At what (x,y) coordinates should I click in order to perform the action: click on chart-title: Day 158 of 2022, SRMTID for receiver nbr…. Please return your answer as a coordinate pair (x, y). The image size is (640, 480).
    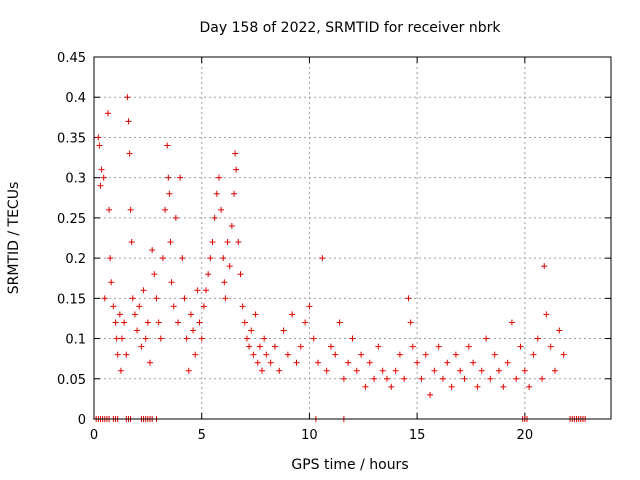
    Looking at the image, I should click on (350, 28).